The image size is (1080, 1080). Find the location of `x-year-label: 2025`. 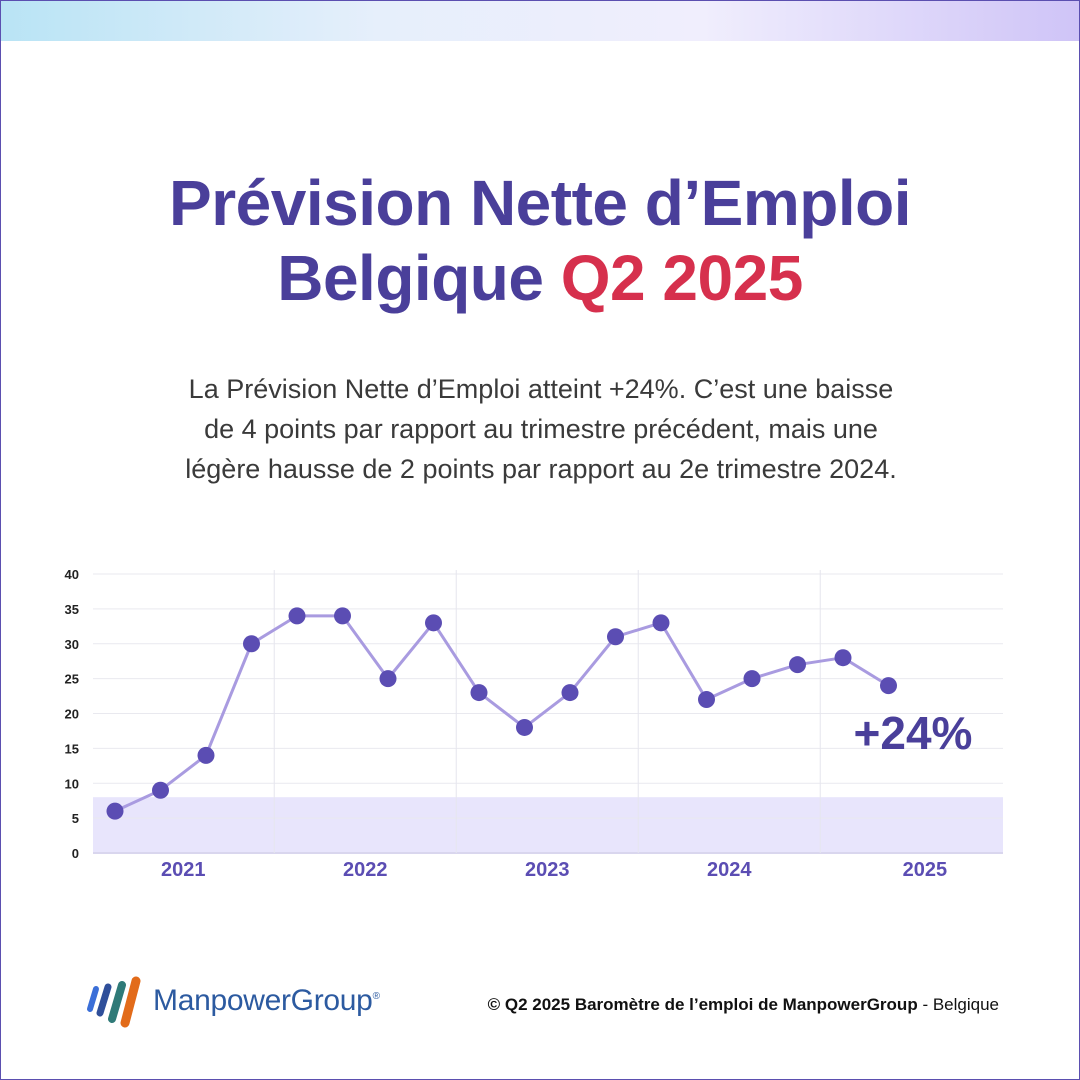

x-year-label: 2025 is located at coordinates (925, 870).